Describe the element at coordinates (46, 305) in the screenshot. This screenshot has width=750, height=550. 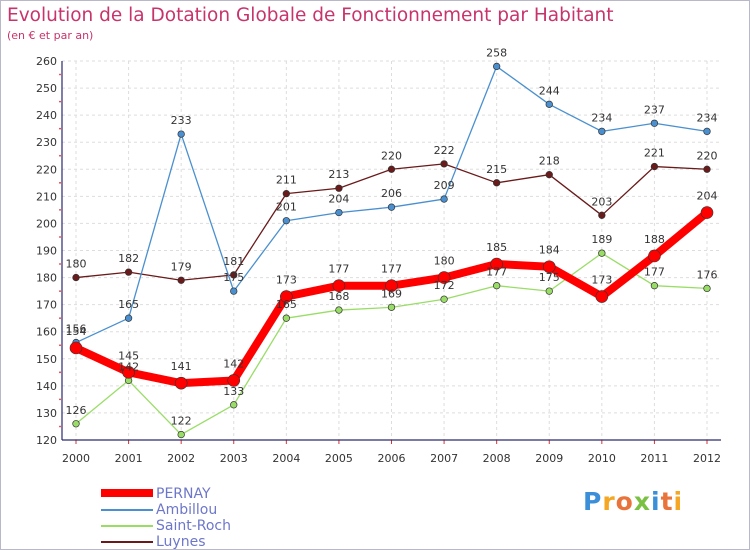
I see `y-tick-label: 170` at that location.